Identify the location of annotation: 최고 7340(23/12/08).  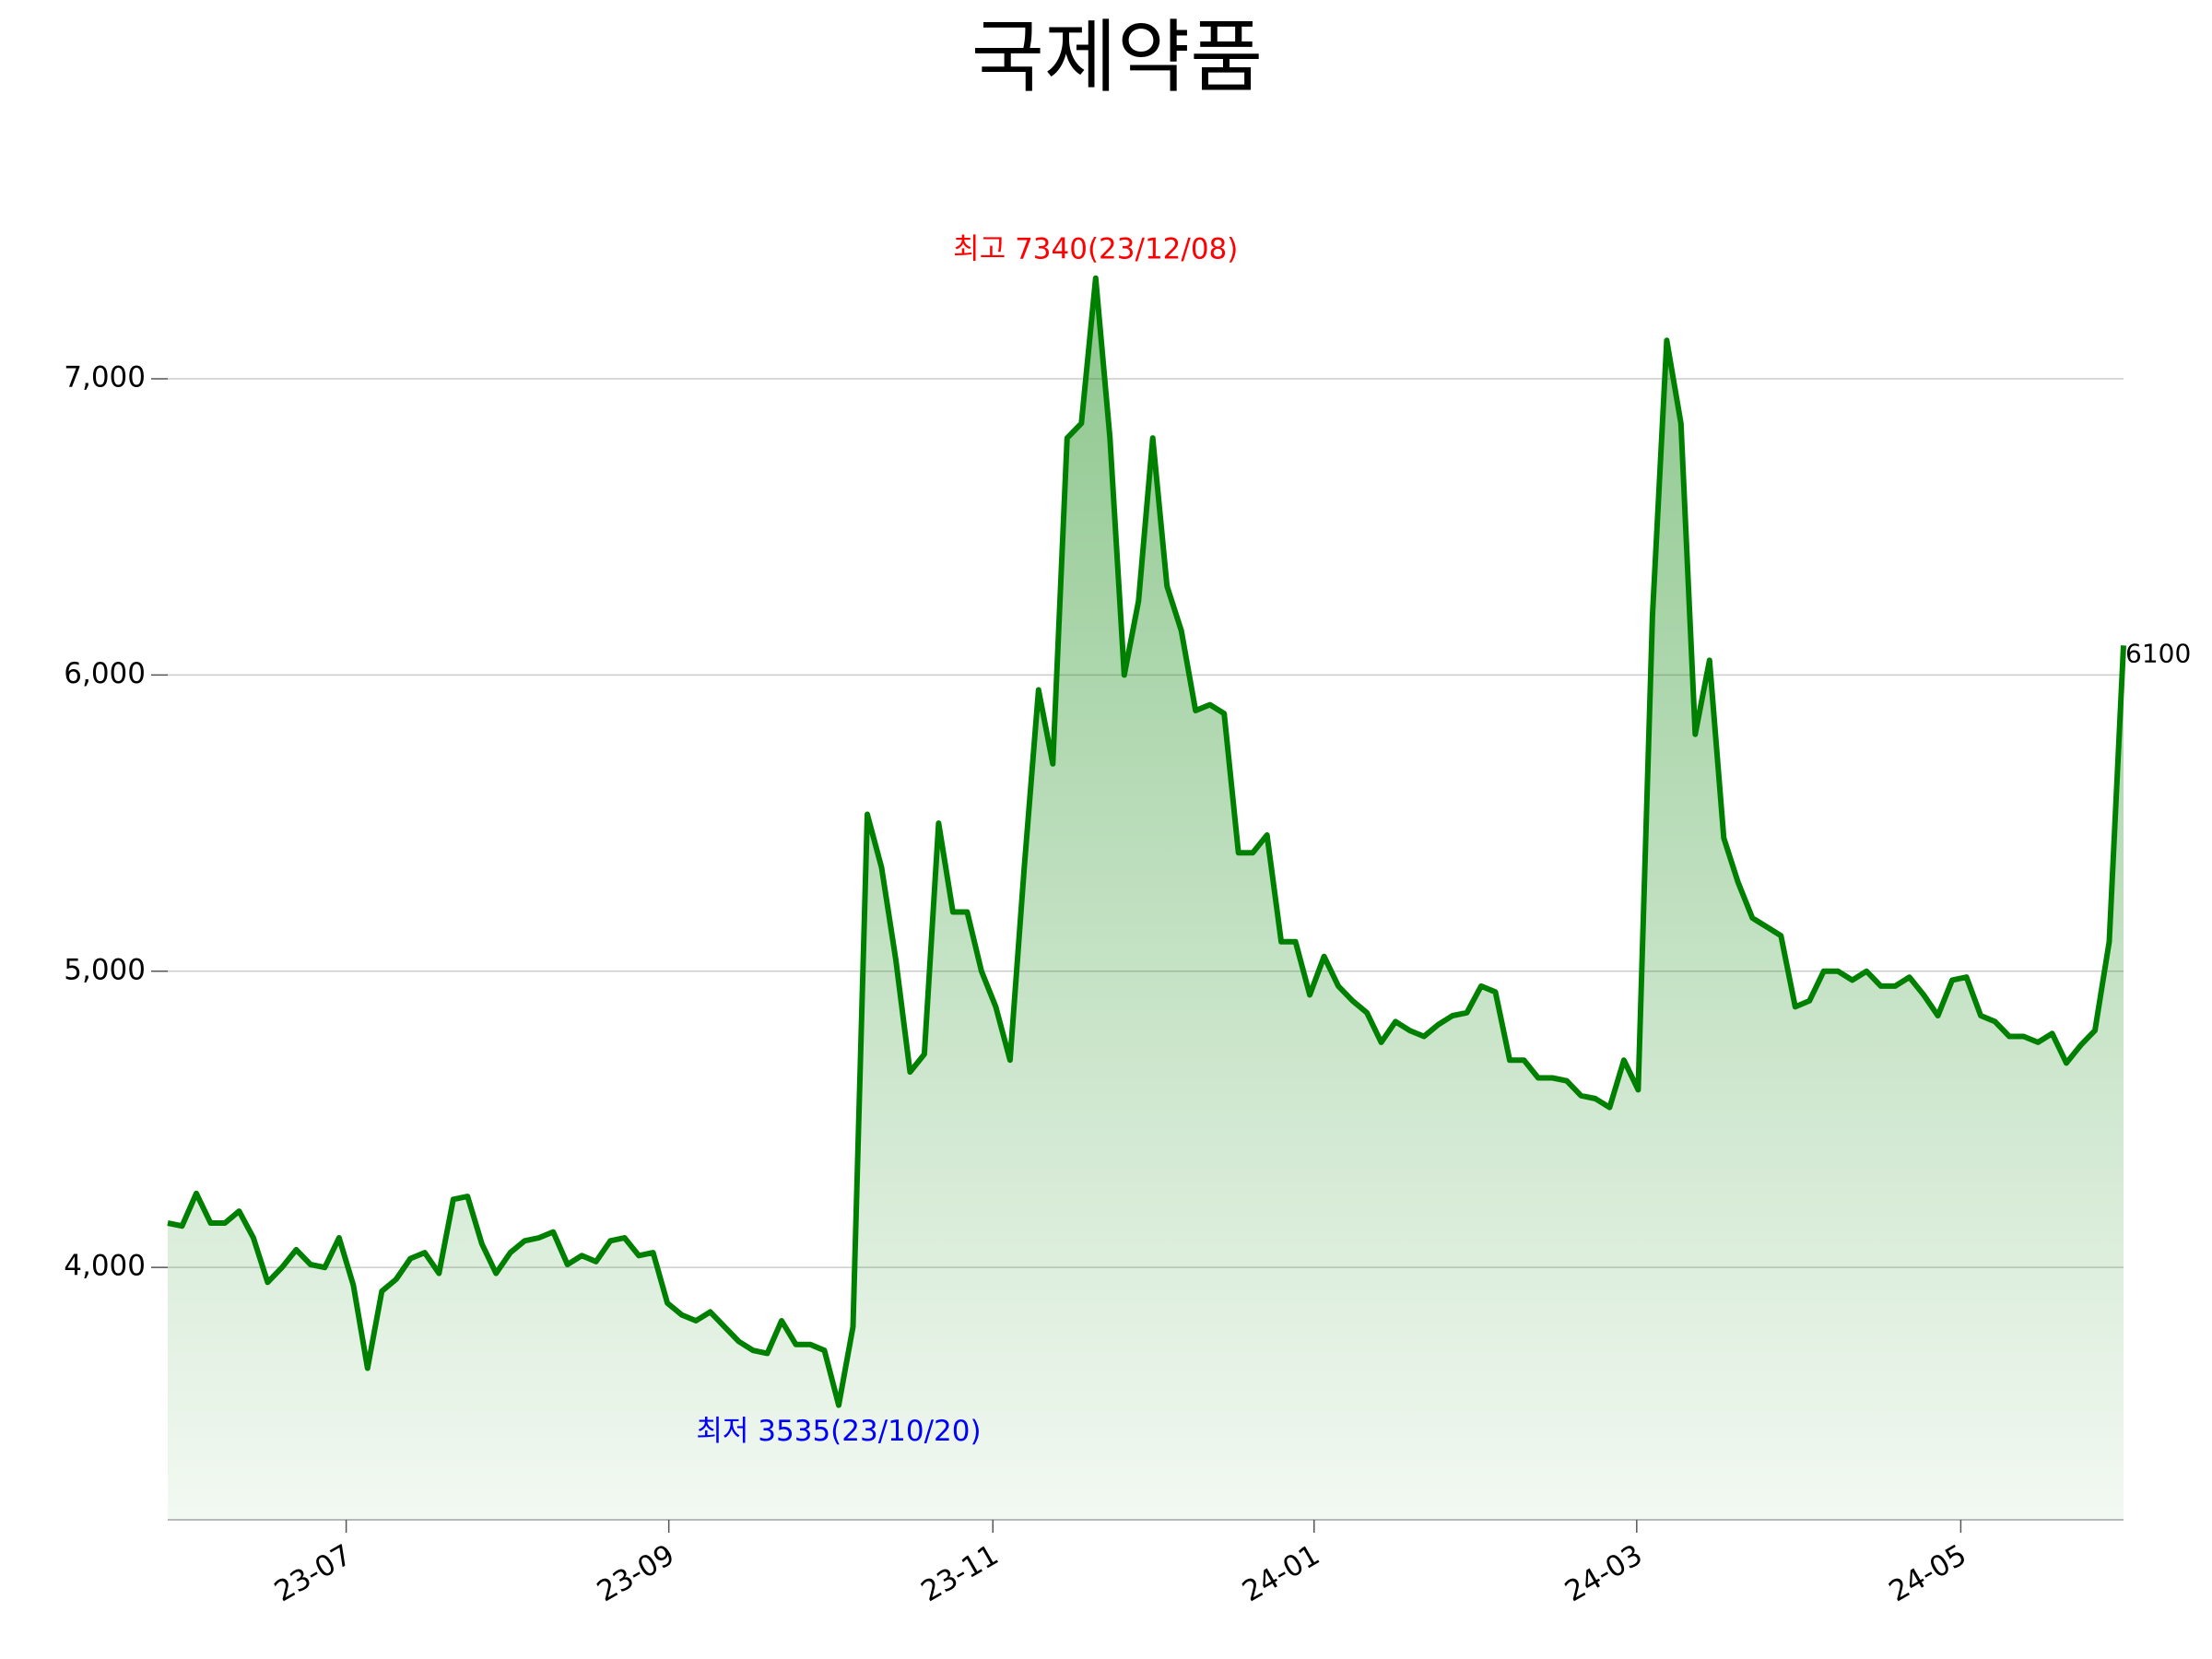
(1095, 248).